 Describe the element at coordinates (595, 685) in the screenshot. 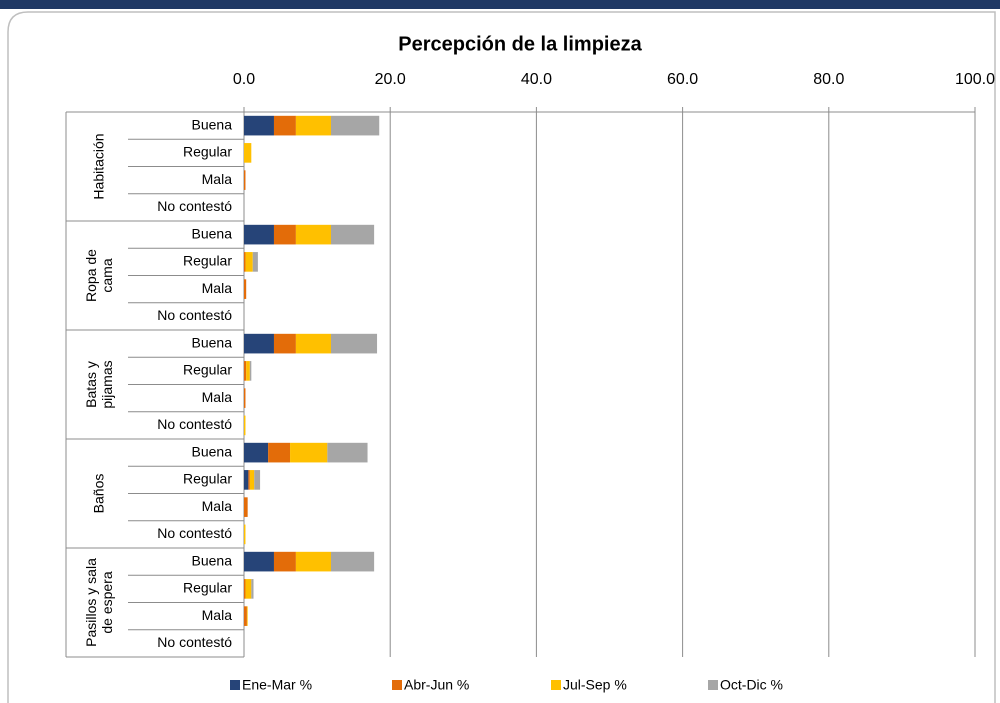

I see `legend-label: Jul-Sep %` at that location.